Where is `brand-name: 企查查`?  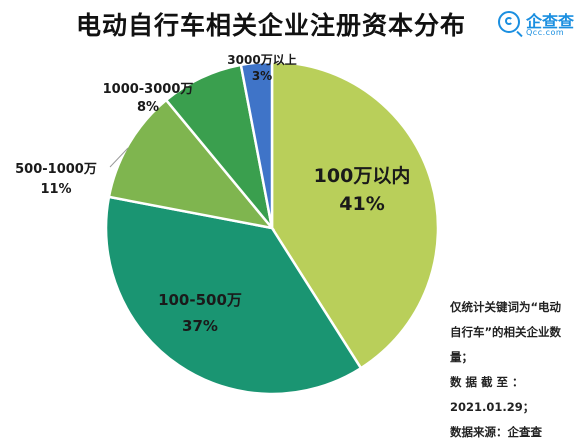 brand-name: 企查查 is located at coordinates (550, 21).